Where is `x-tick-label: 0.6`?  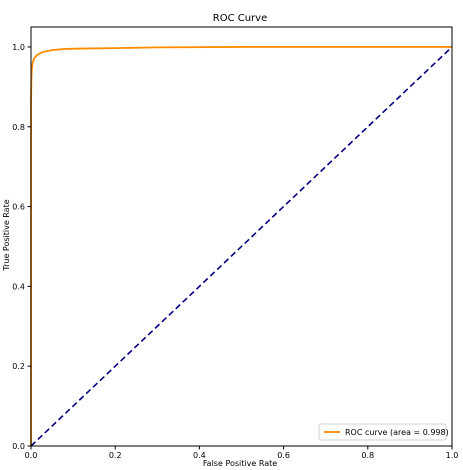
x-tick-label: 0.6 is located at coordinates (283, 455).